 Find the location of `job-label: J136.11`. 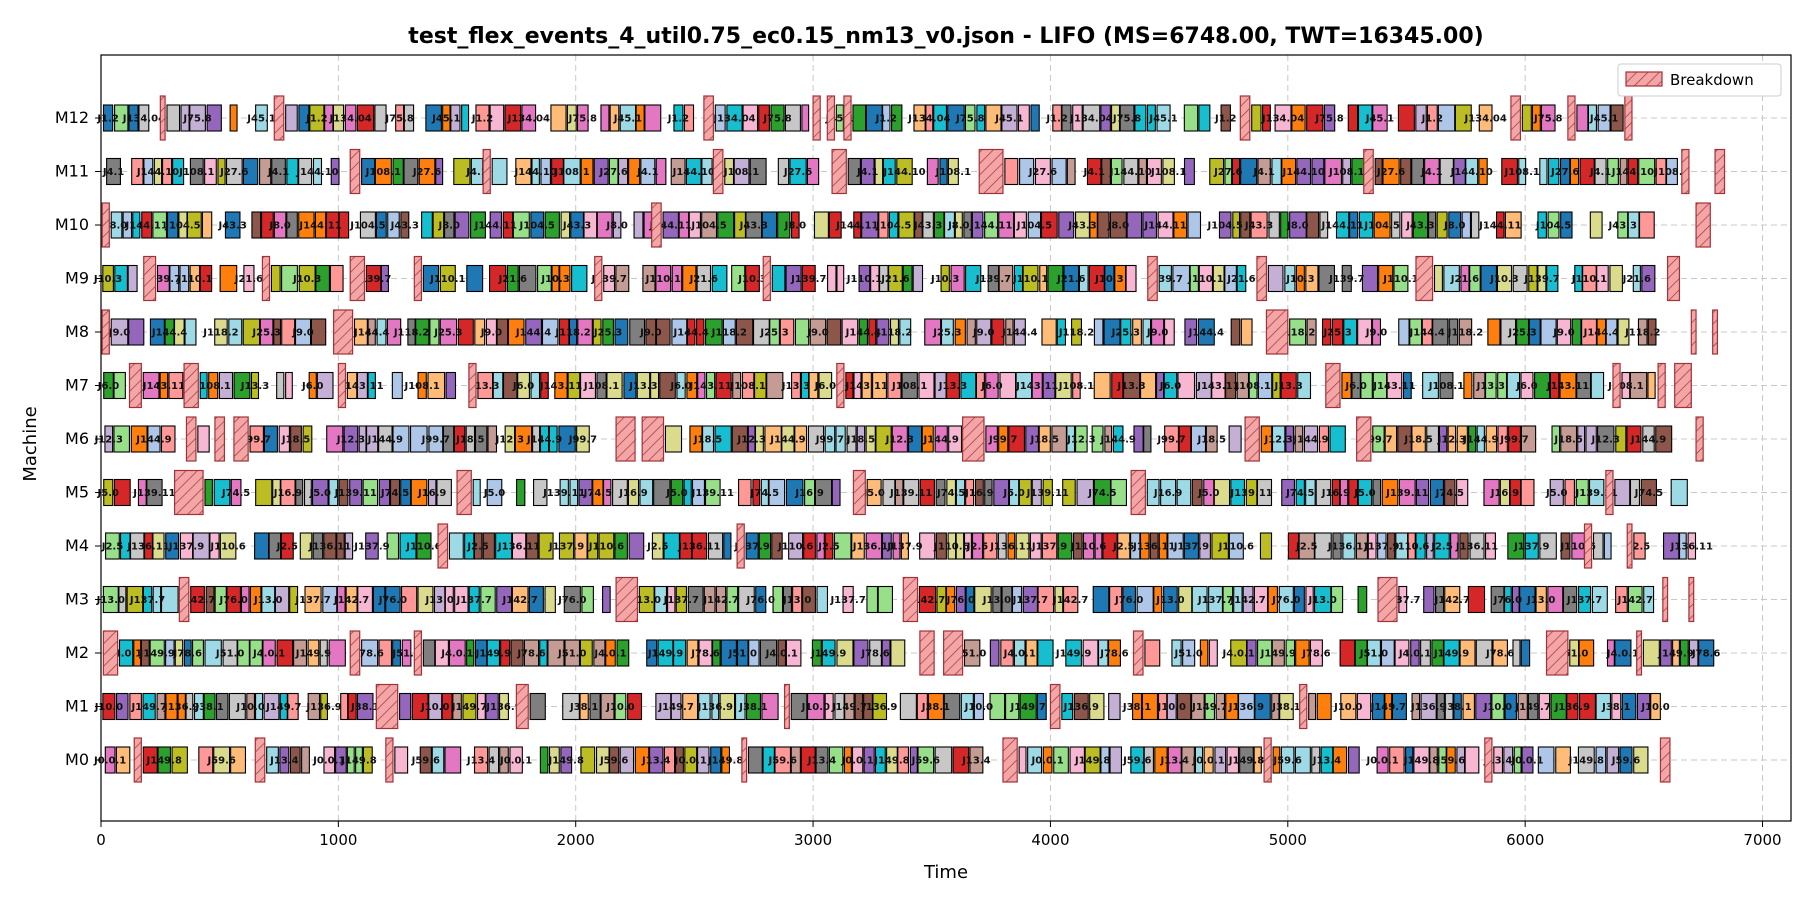

job-label: J136.11 is located at coordinates (329, 547).